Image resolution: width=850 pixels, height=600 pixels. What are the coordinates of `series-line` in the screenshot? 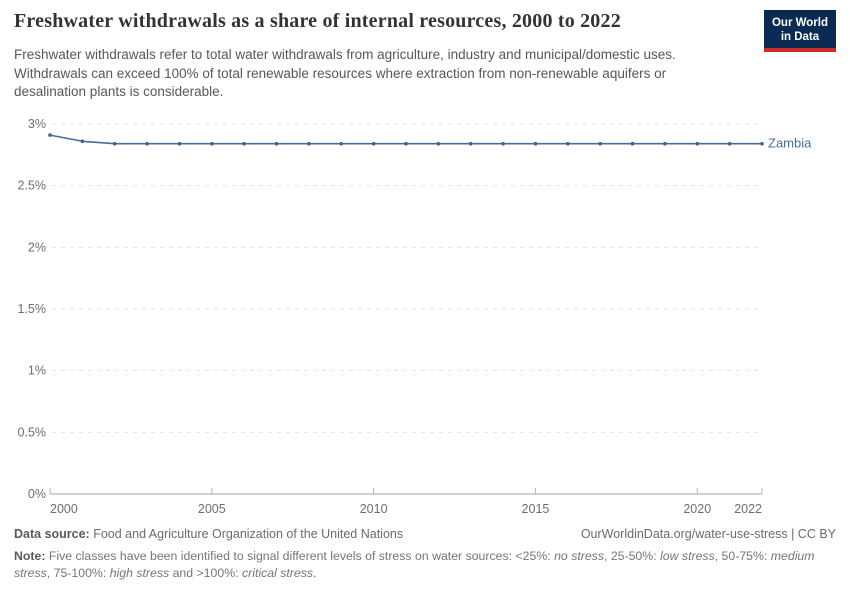 It's located at (406, 139).